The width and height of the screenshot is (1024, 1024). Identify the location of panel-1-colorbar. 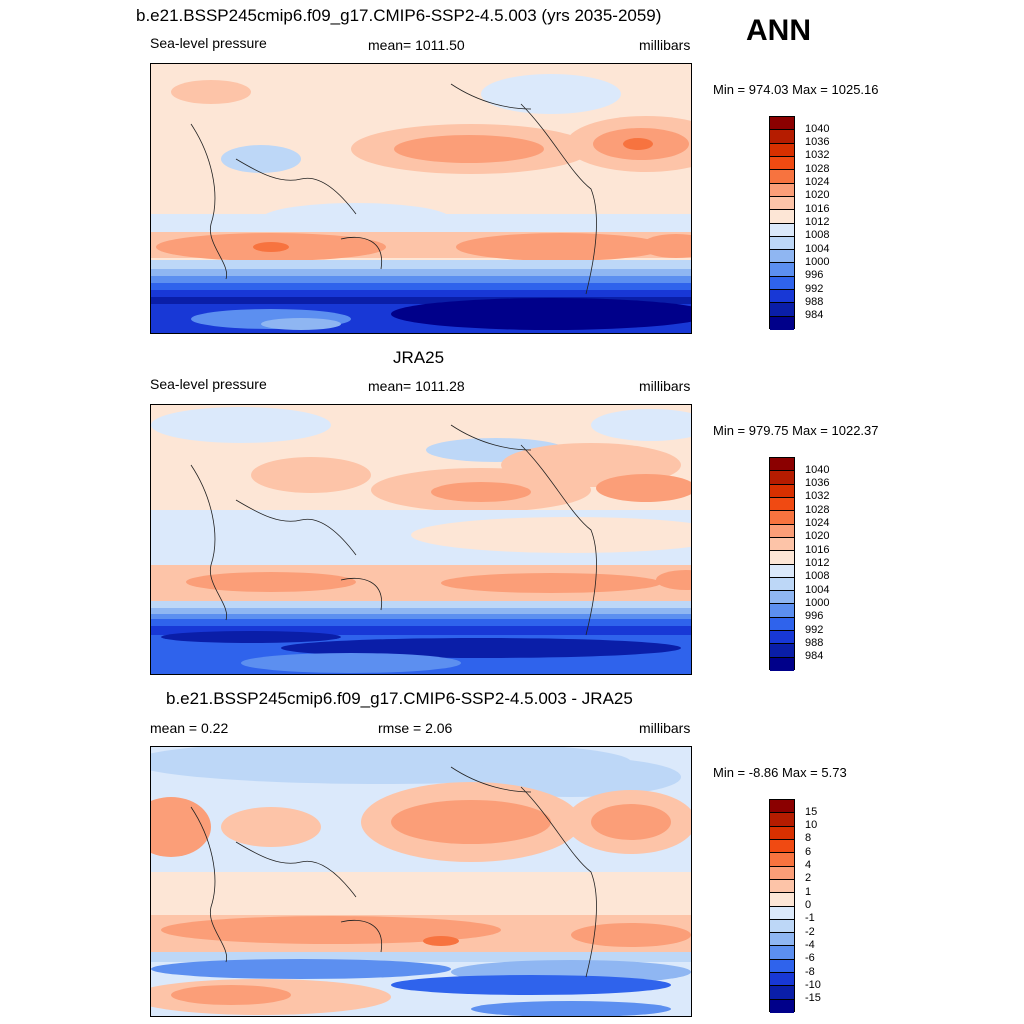
(782, 223).